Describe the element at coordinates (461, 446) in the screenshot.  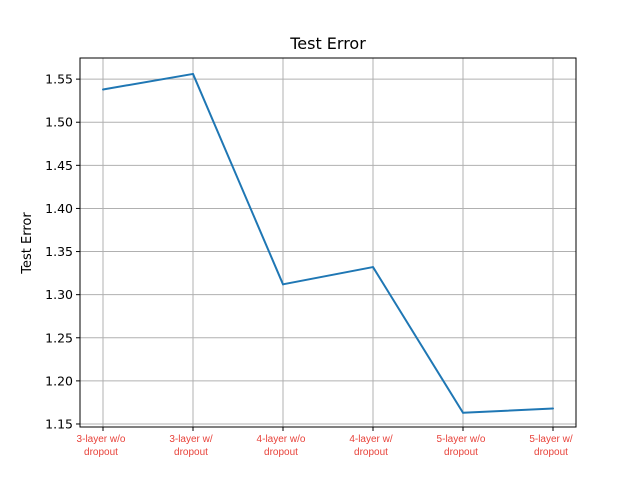
I see `x-tick-label: 5-layer w/o dropout` at that location.